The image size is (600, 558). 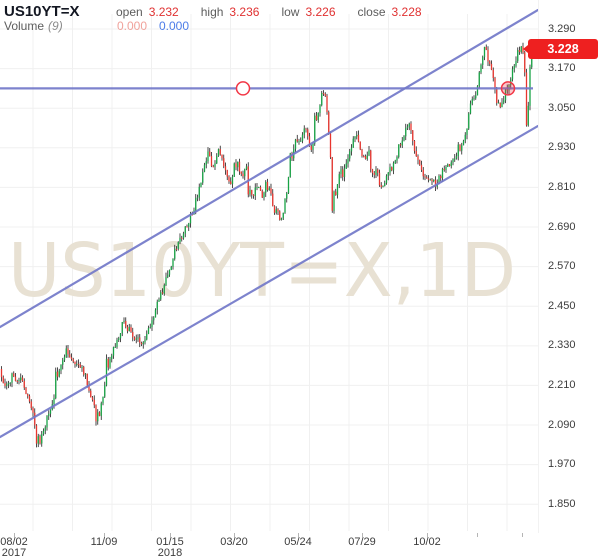 What do you see at coordinates (562, 68) in the screenshot?
I see `price-tick-label: 3.170` at bounding box center [562, 68].